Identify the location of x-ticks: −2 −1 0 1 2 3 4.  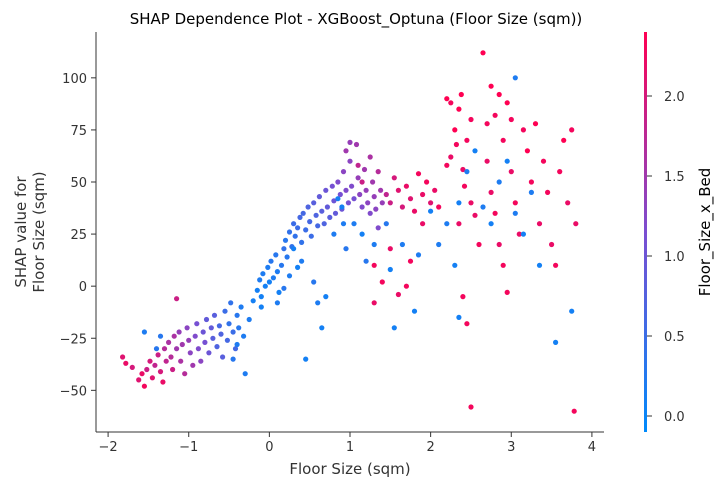
(347, 443).